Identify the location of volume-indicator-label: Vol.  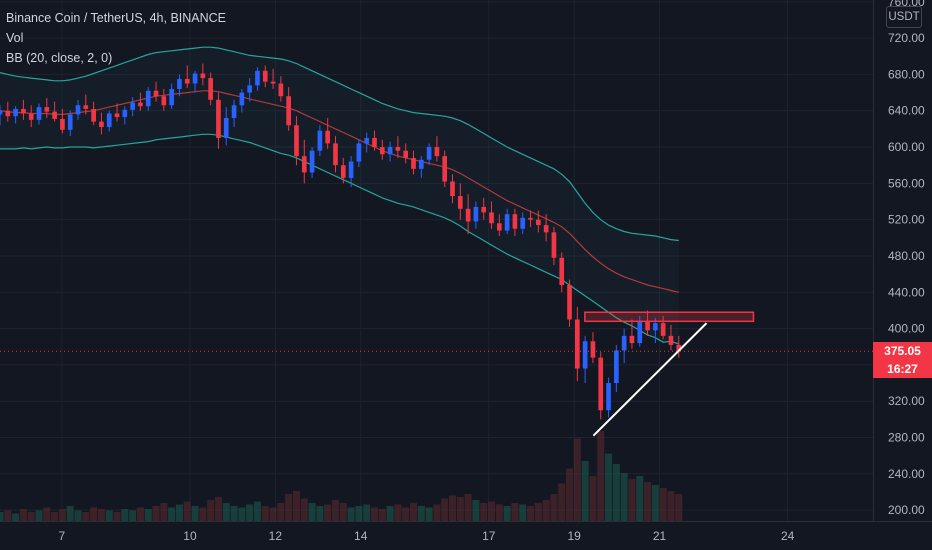
(15, 38).